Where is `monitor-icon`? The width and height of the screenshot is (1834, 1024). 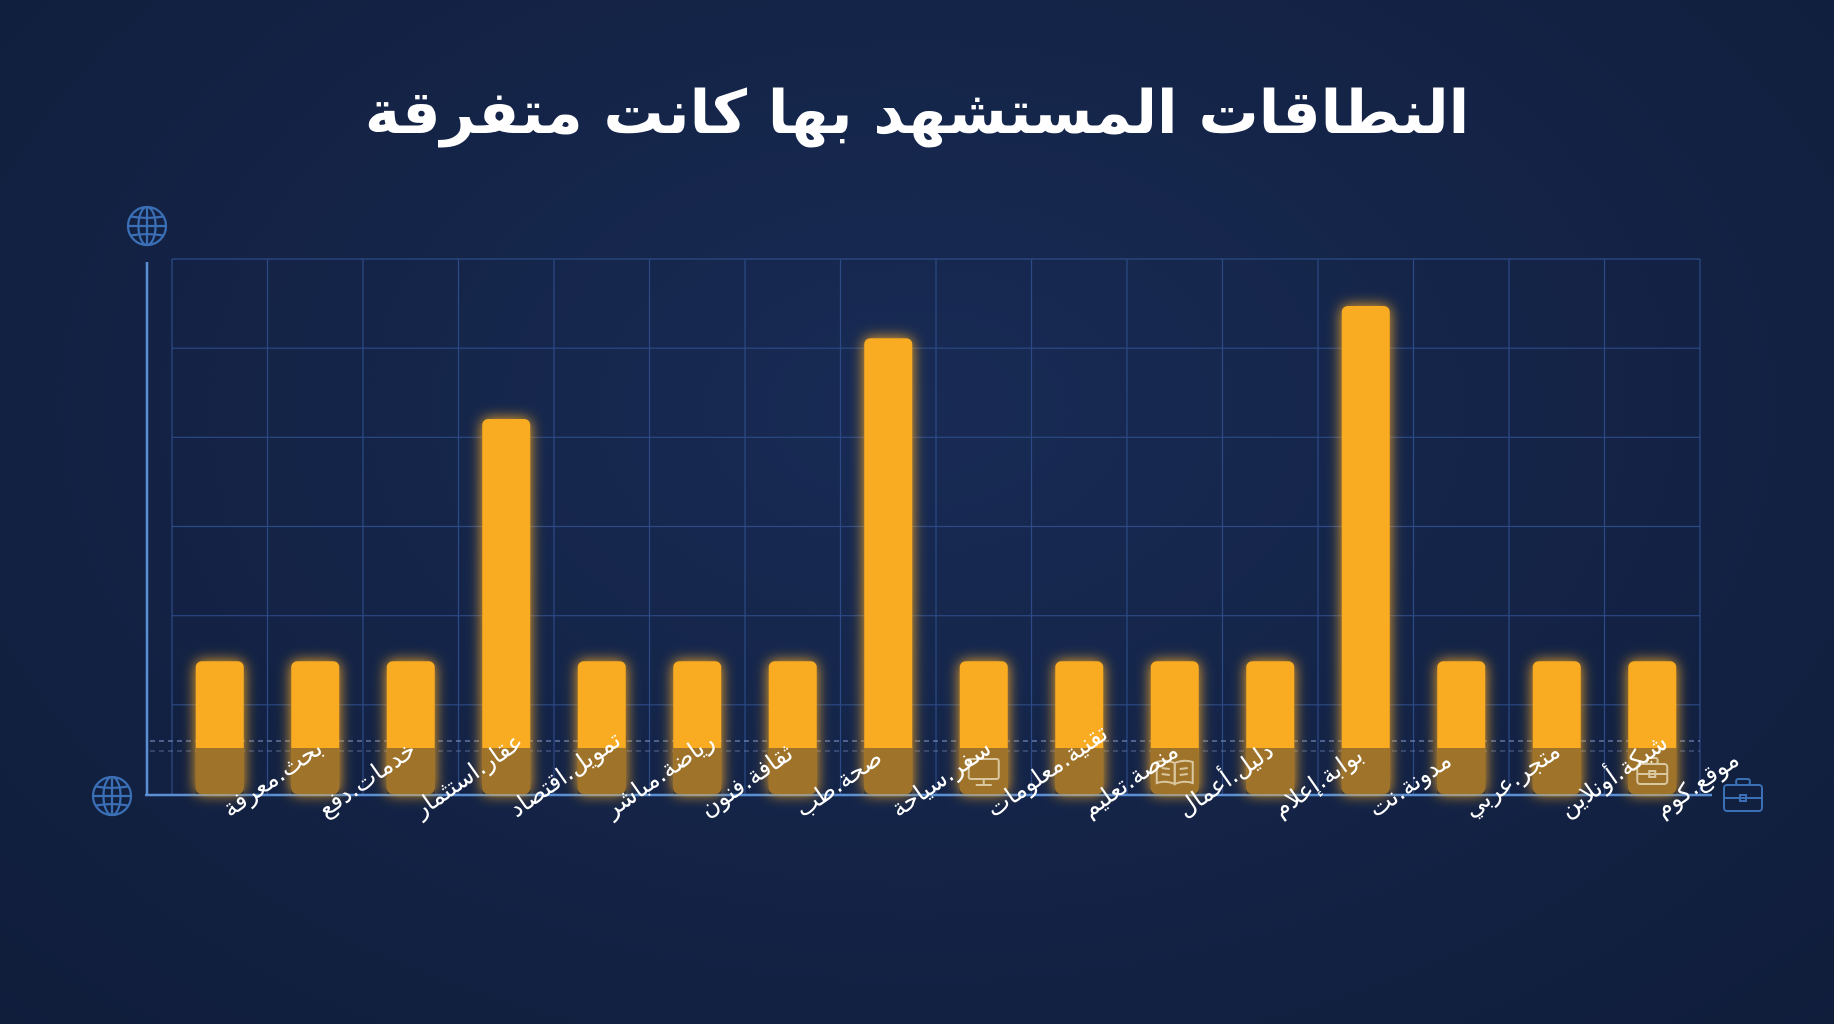
monitor-icon is located at coordinates (983, 772).